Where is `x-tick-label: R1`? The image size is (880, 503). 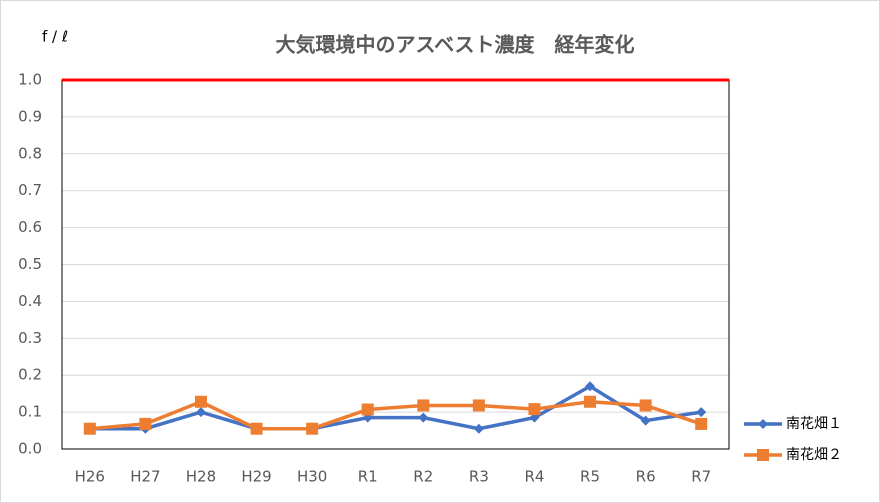
x-tick-label: R1 is located at coordinates (368, 477).